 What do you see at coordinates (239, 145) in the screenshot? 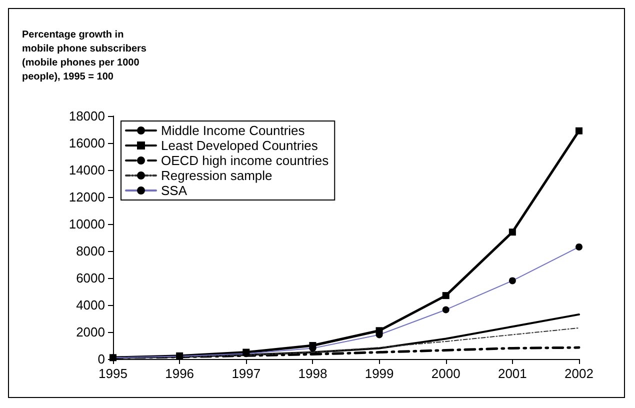
I see `legend-label: Least Developed Countries` at bounding box center [239, 145].